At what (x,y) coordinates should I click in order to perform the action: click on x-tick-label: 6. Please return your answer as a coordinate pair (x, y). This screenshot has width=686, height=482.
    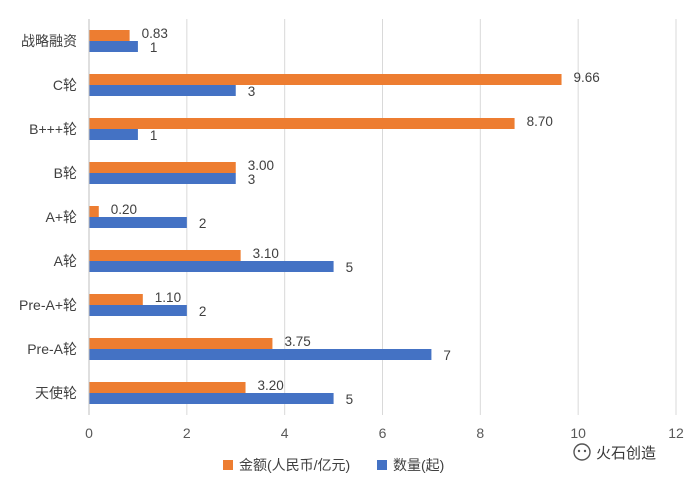
    Looking at the image, I should click on (383, 433).